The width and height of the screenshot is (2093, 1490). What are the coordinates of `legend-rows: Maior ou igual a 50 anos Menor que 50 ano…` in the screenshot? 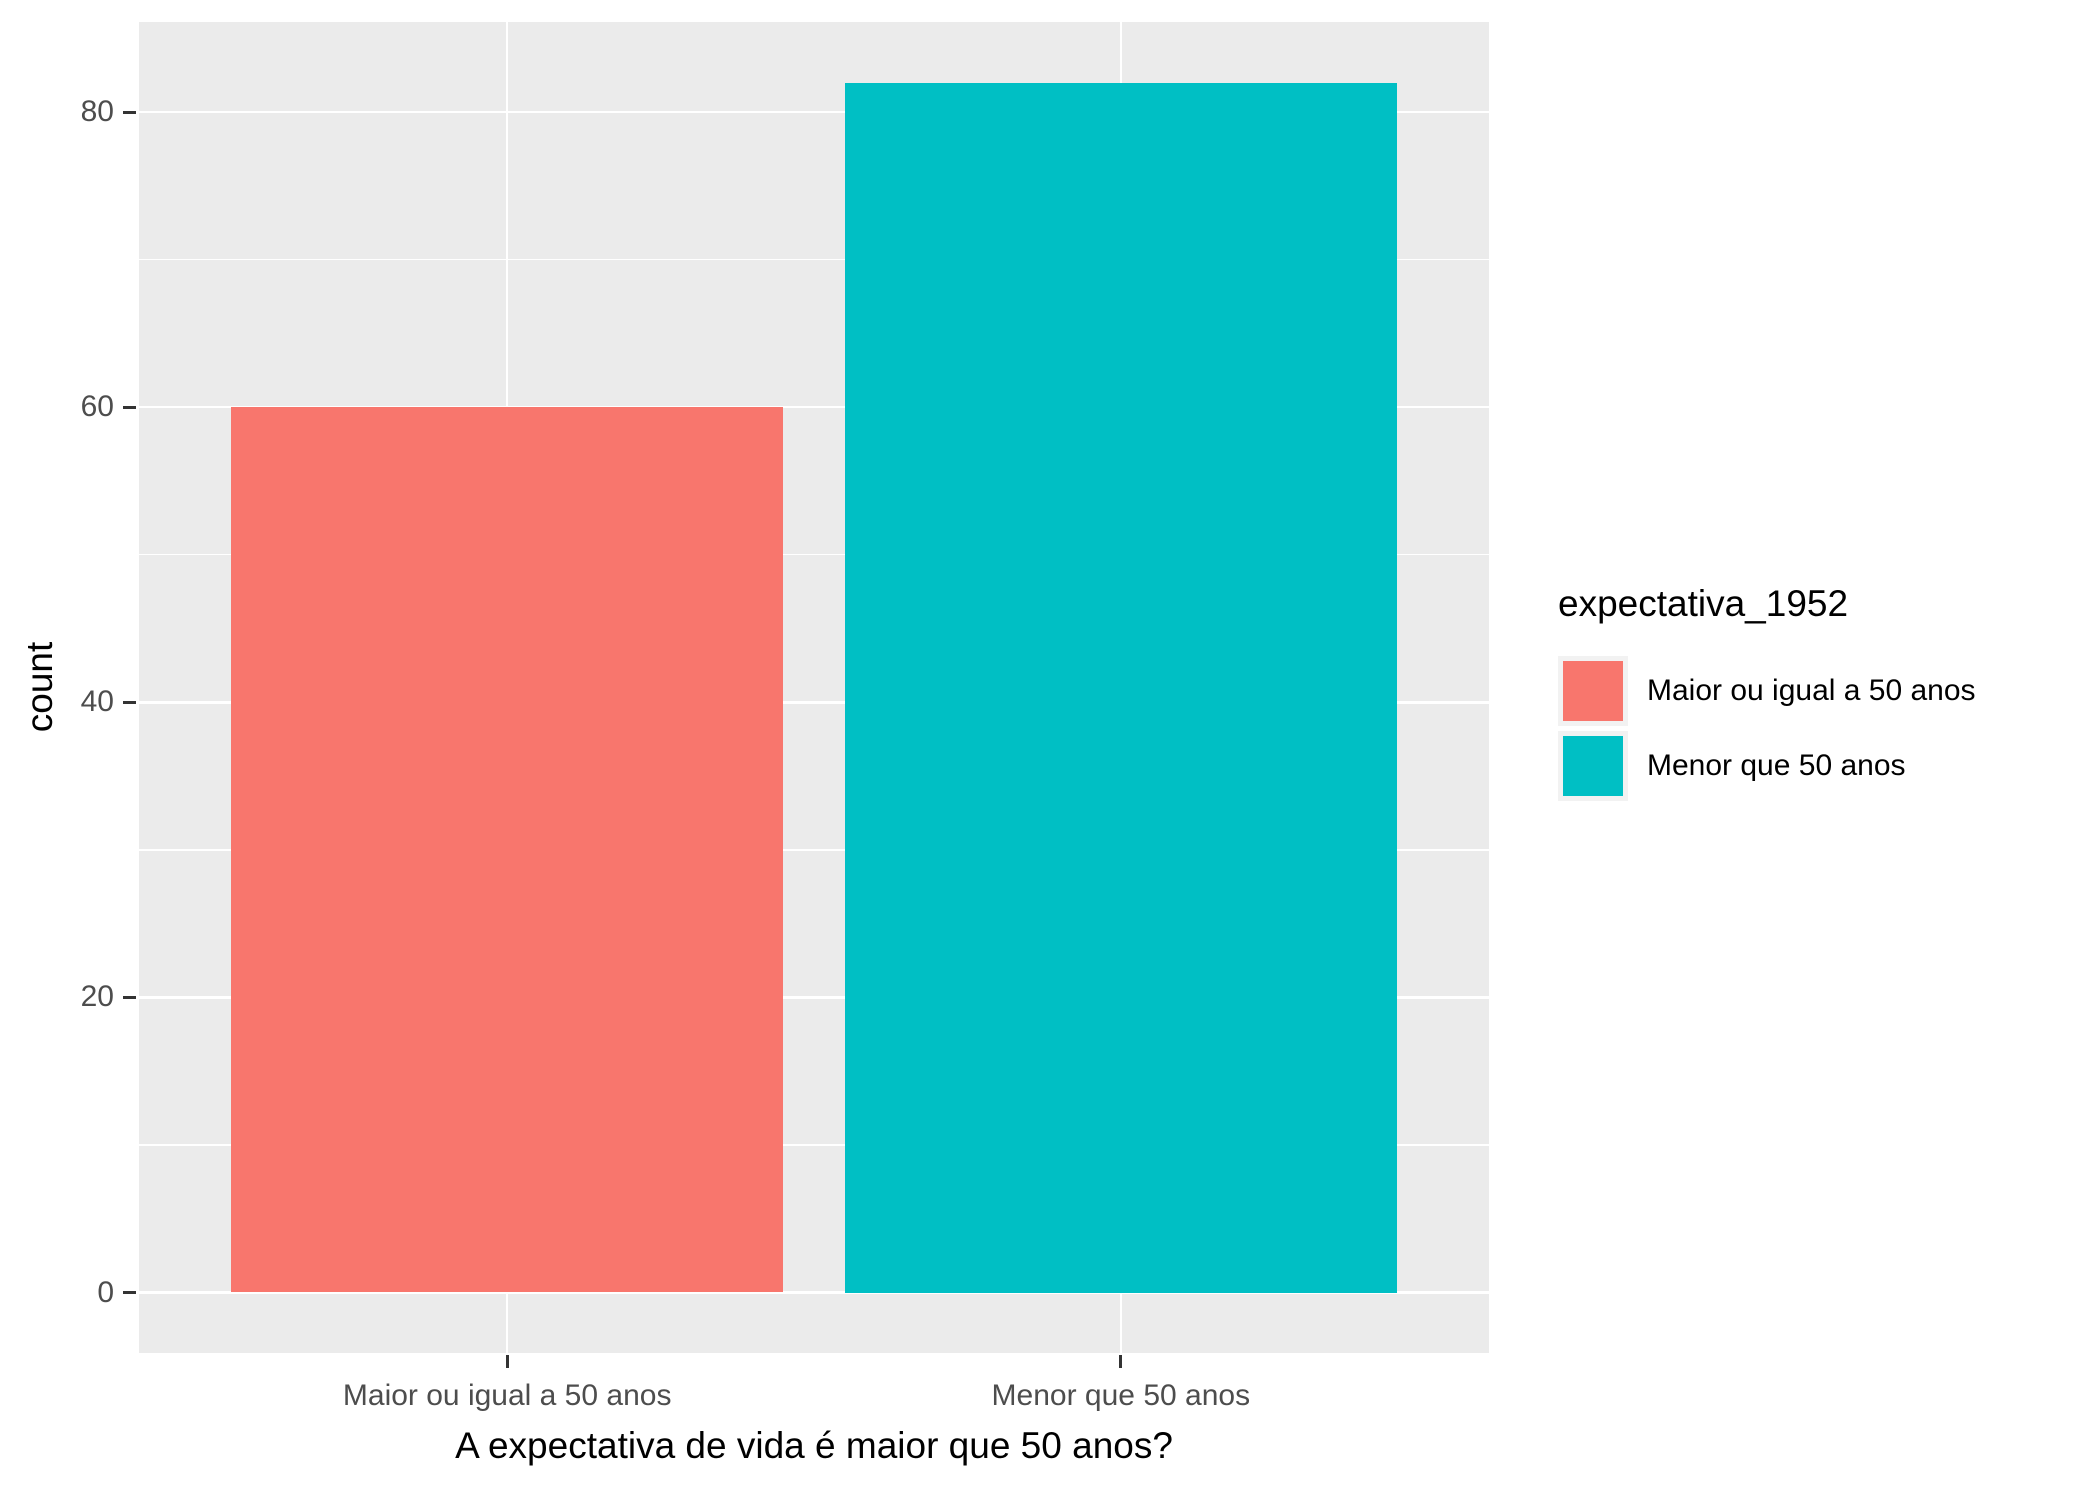 It's located at (1767, 728).